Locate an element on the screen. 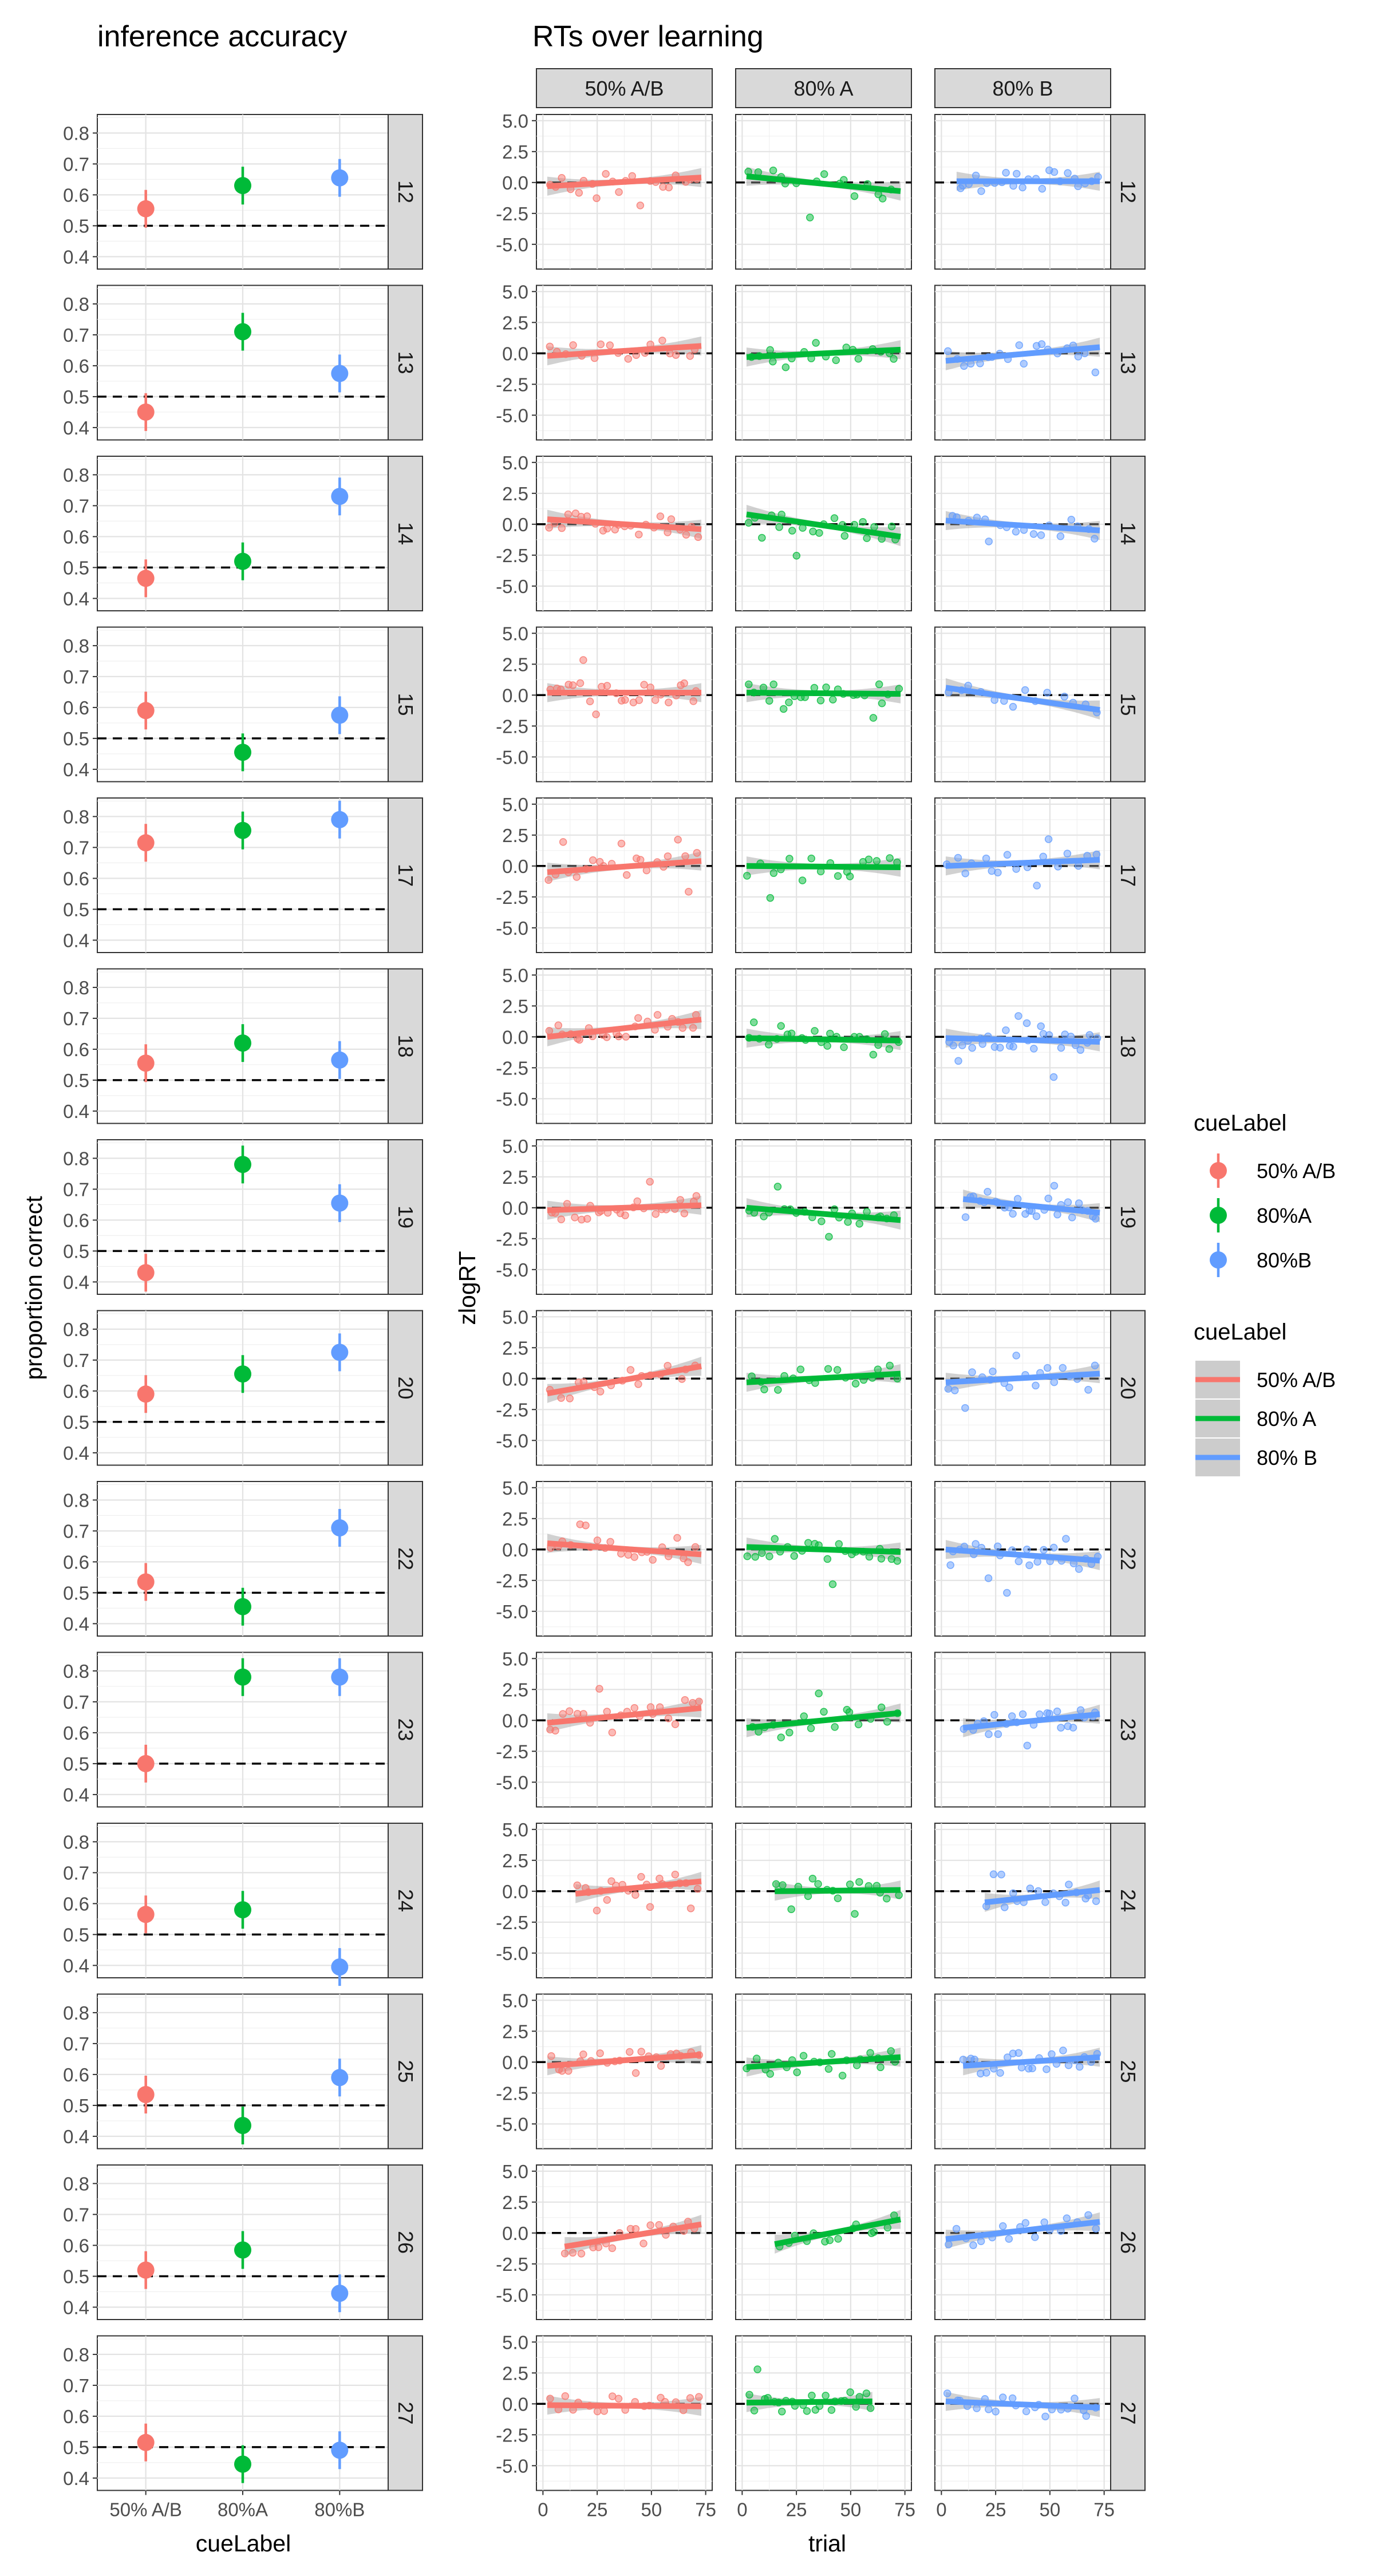 This screenshot has height=2576, width=1374. row-strip-label: 18 is located at coordinates (1128, 1045).